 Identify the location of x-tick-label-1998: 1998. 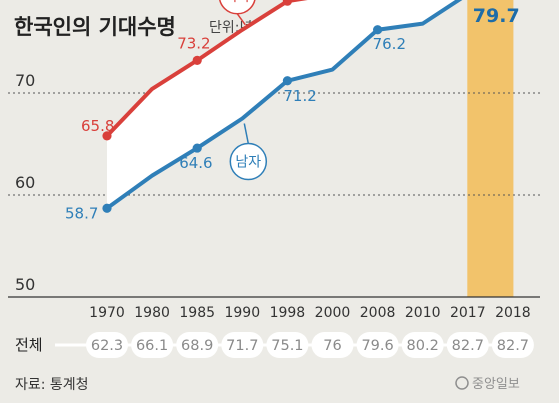
(288, 313).